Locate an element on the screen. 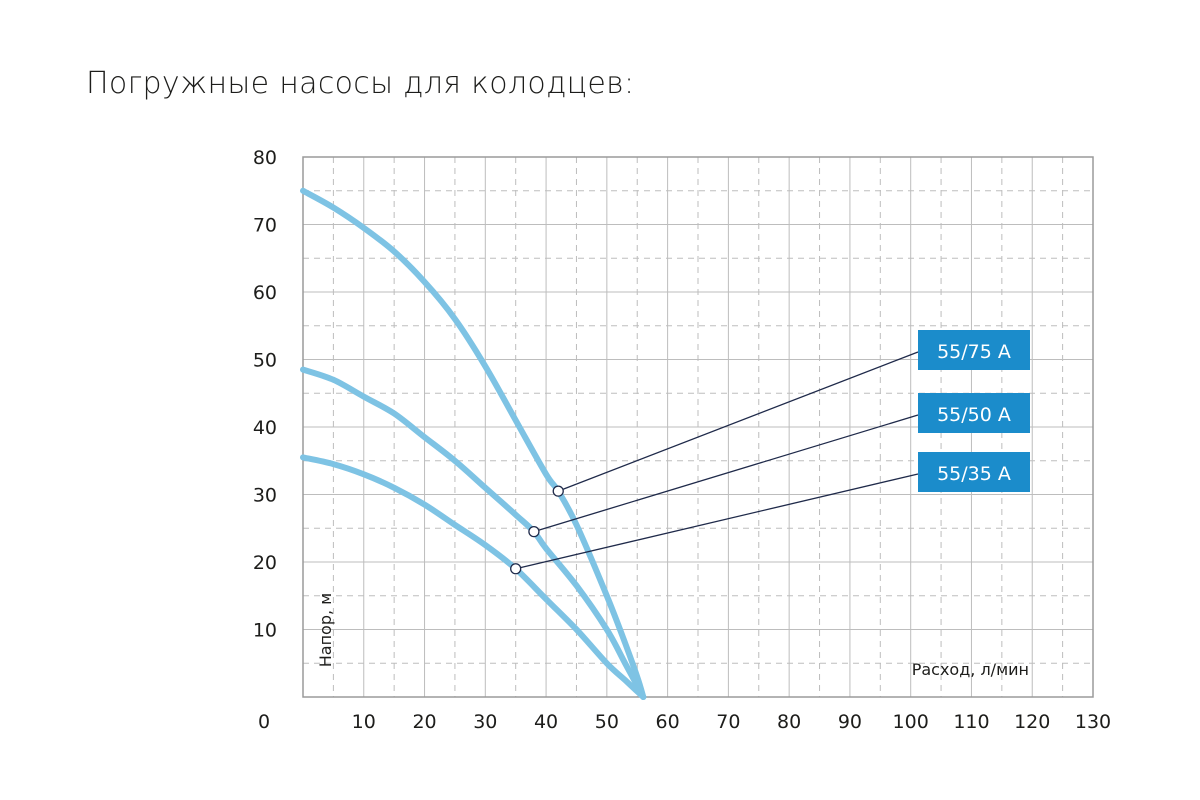 Image resolution: width=1200 pixels, height=800 pixels. series-badge-label: 55/75 A is located at coordinates (974, 352).